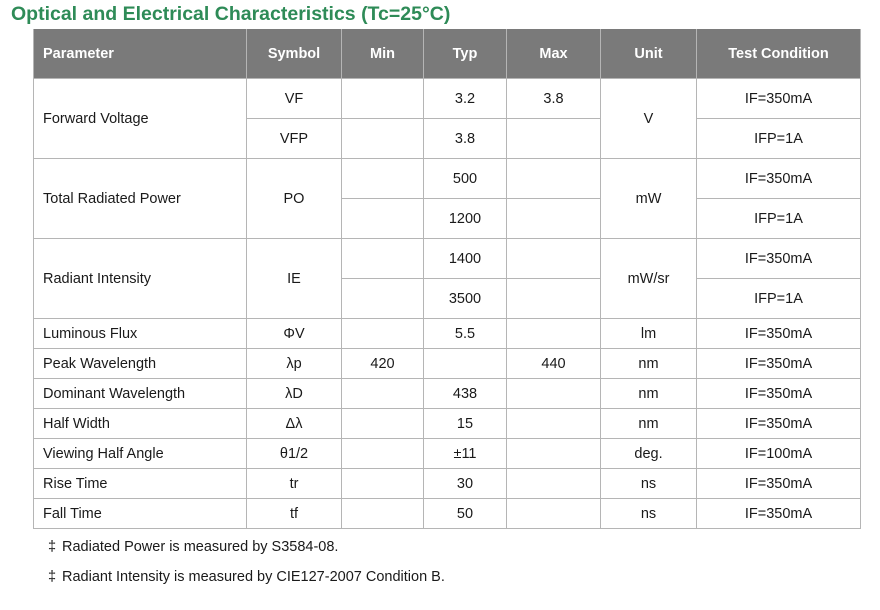 This screenshot has width=880, height=610. What do you see at coordinates (648, 54) in the screenshot?
I see `header-unit: Unit` at bounding box center [648, 54].